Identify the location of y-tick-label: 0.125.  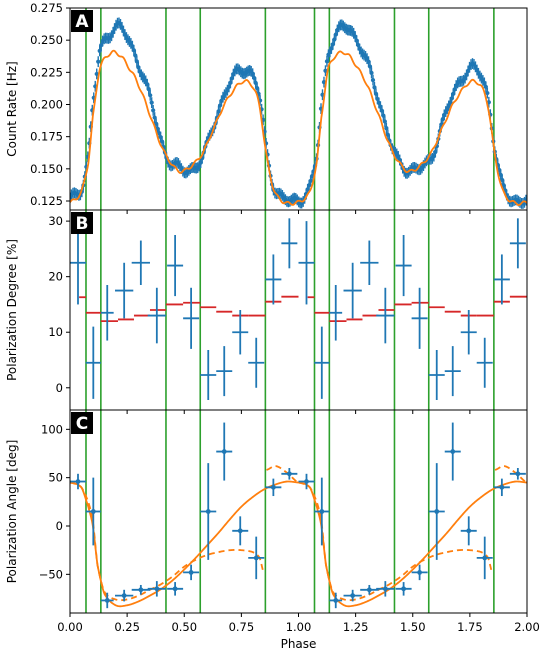
(46, 201).